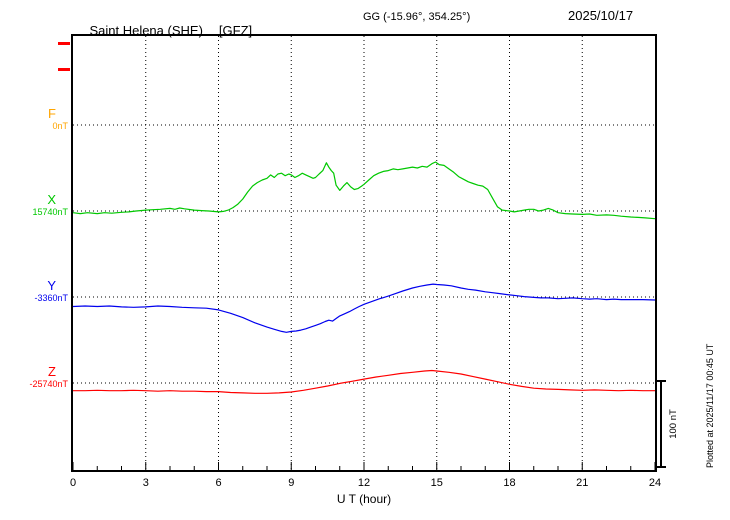  I want to click on trace-label-F: F 0nT, so click(37, 119).